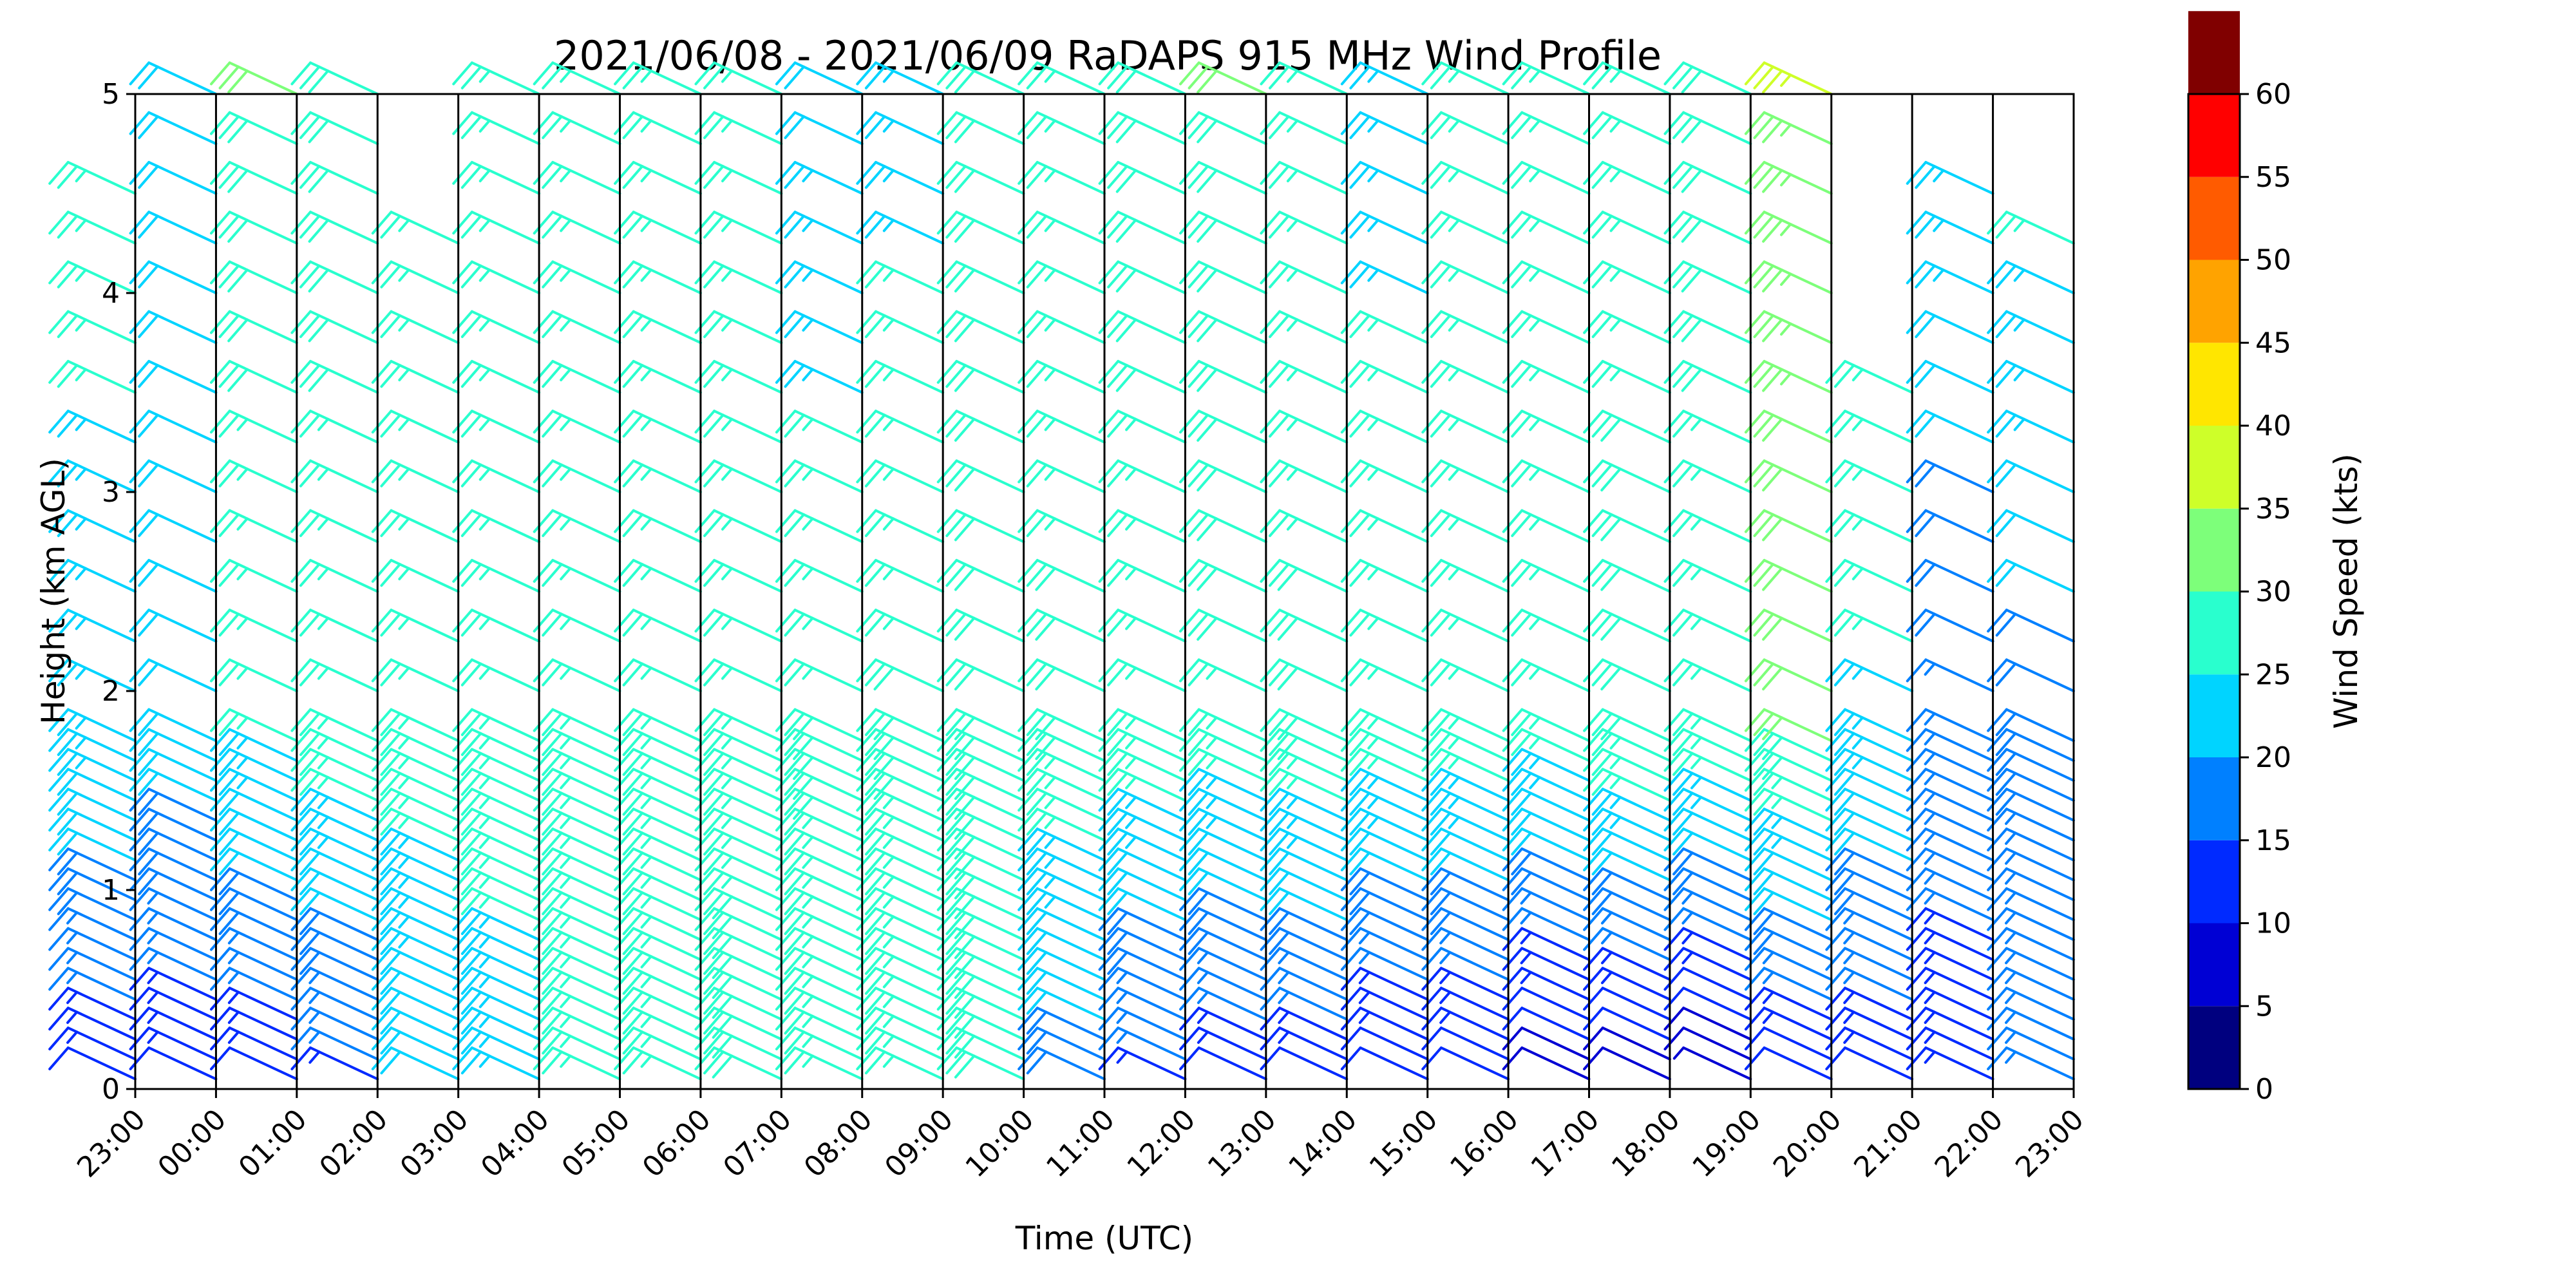  Describe the element at coordinates (2214, 135) in the screenshot. I see `colorbar-segment` at that location.